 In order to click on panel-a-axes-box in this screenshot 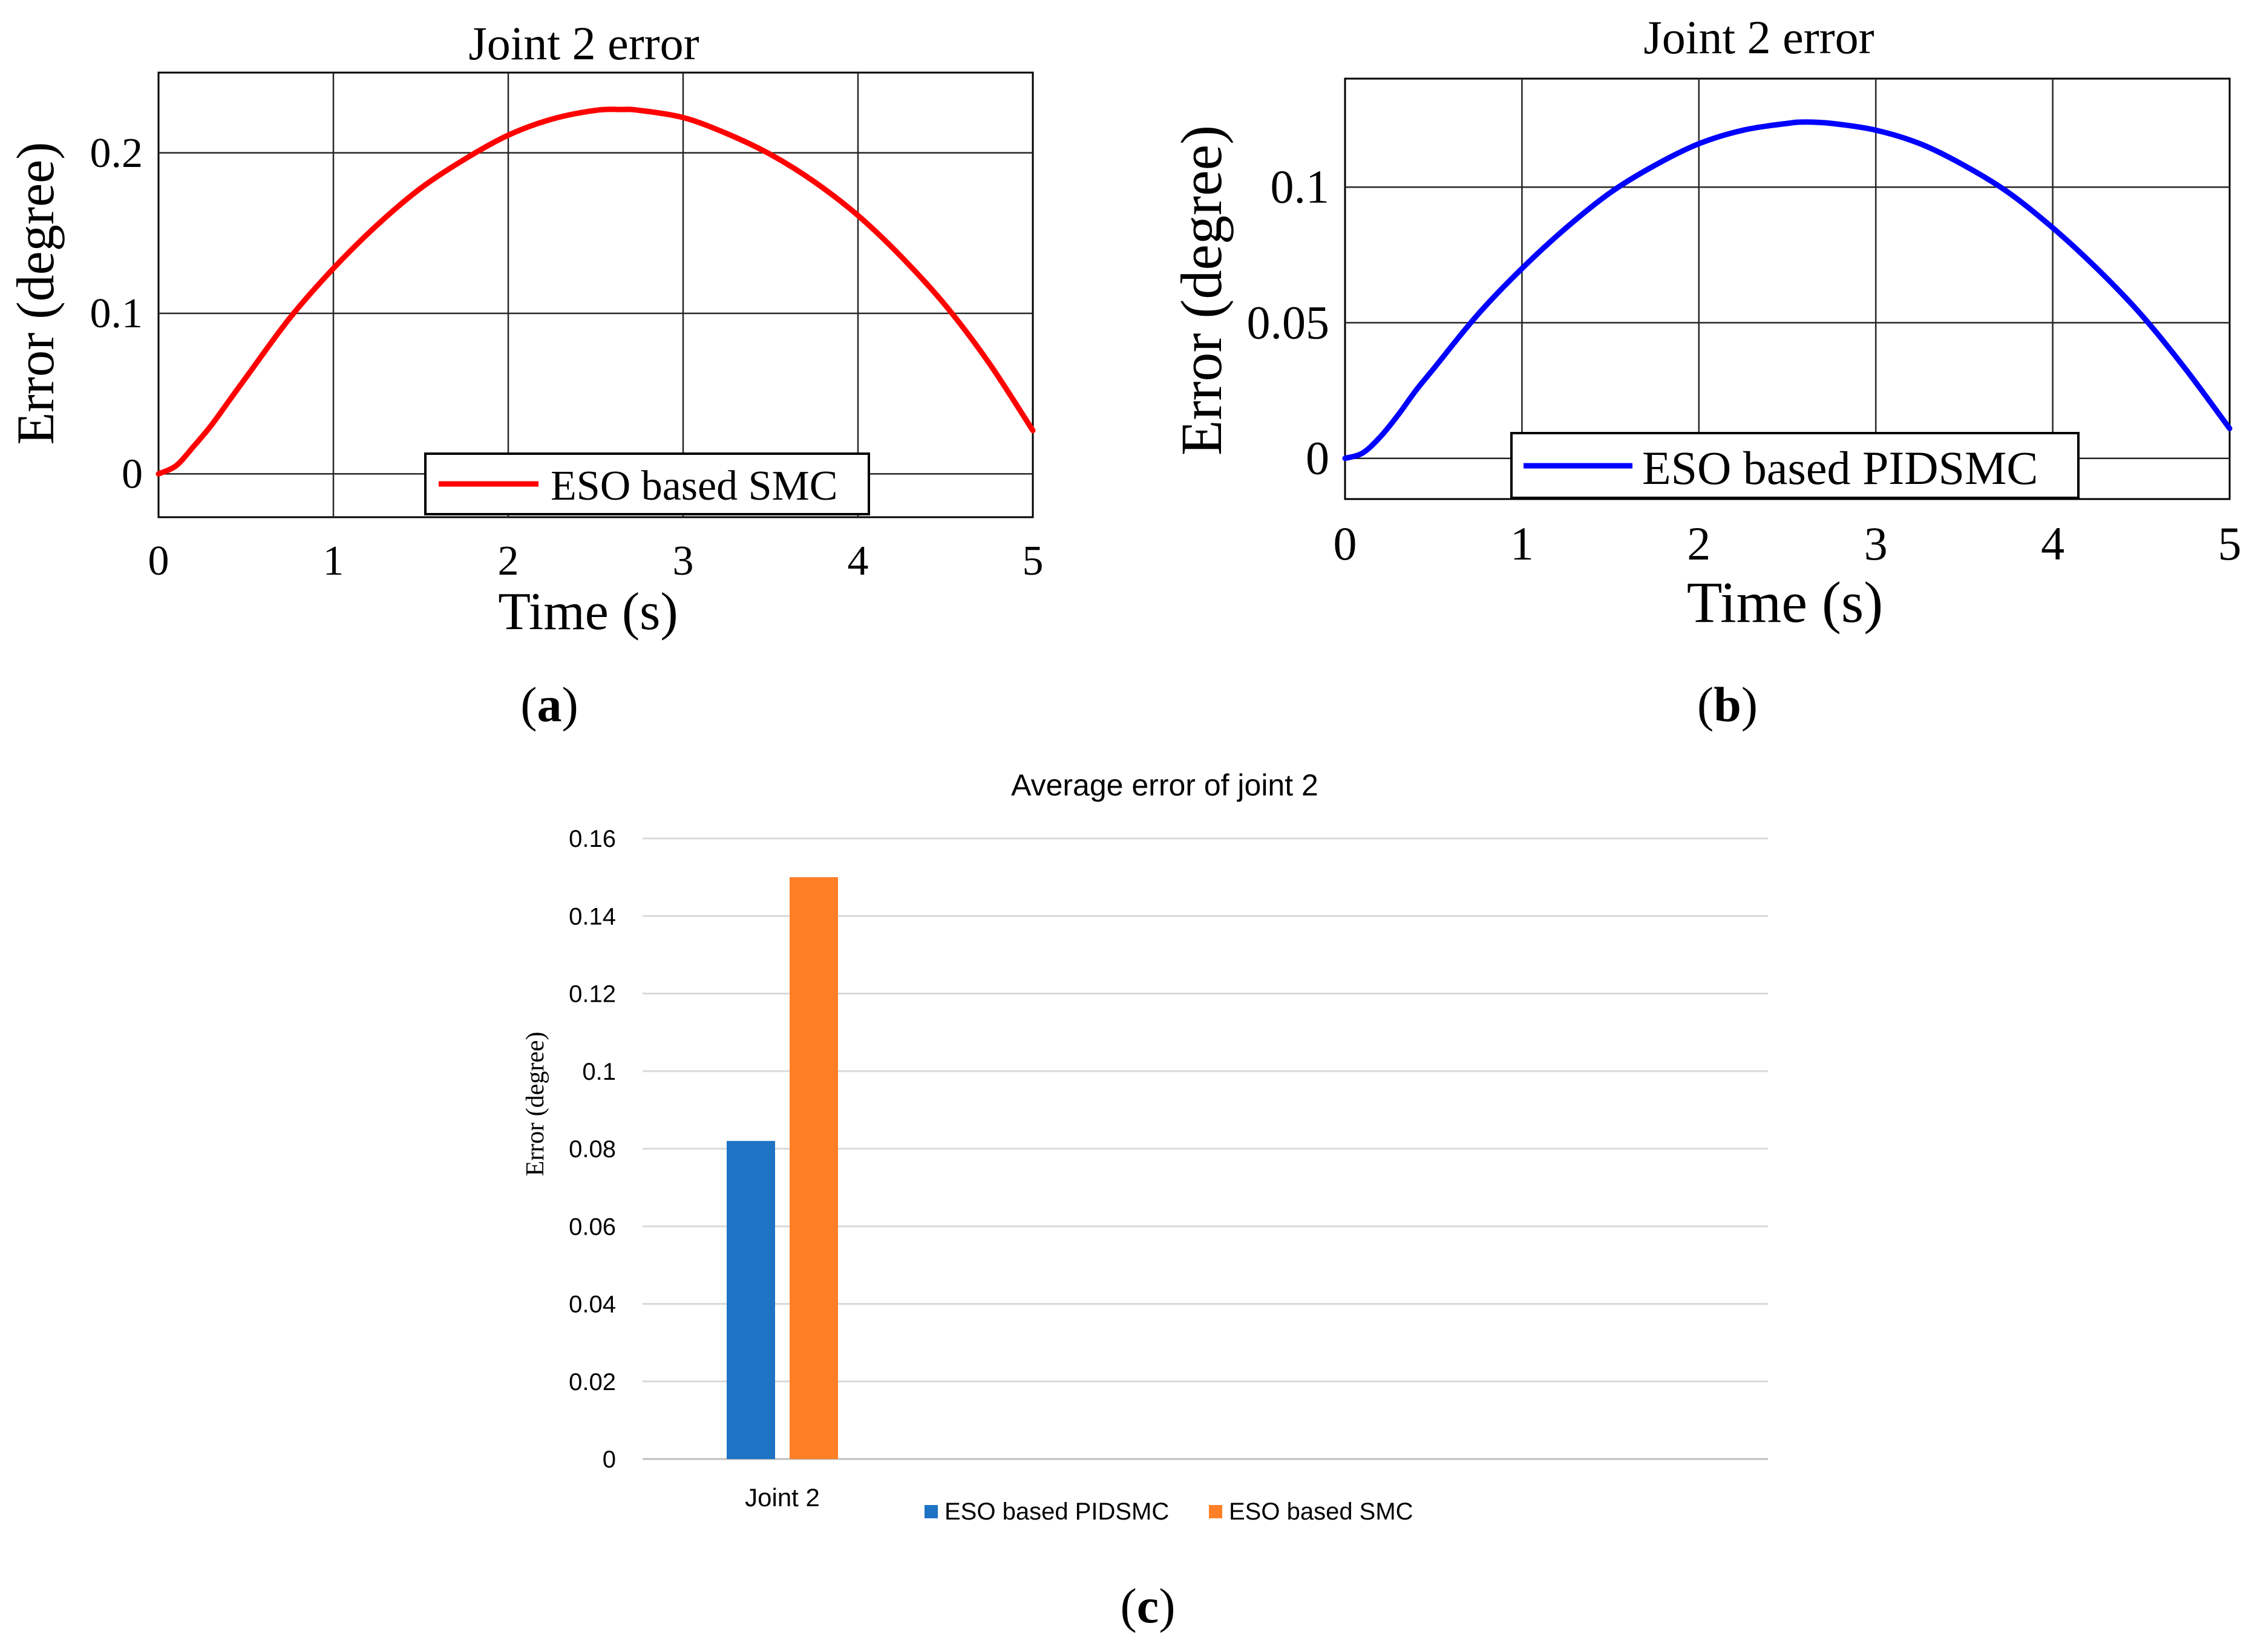, I will do `click(595, 294)`.